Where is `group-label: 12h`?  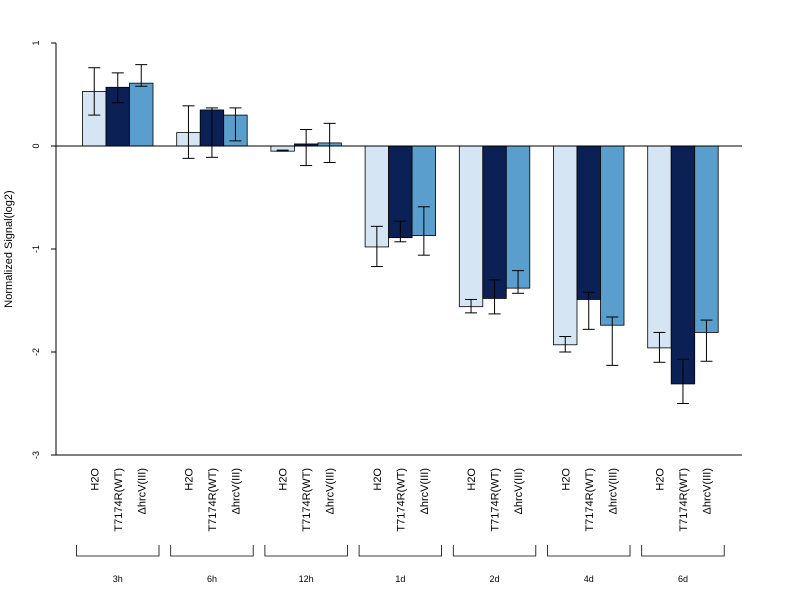
group-label: 12h is located at coordinates (306, 579).